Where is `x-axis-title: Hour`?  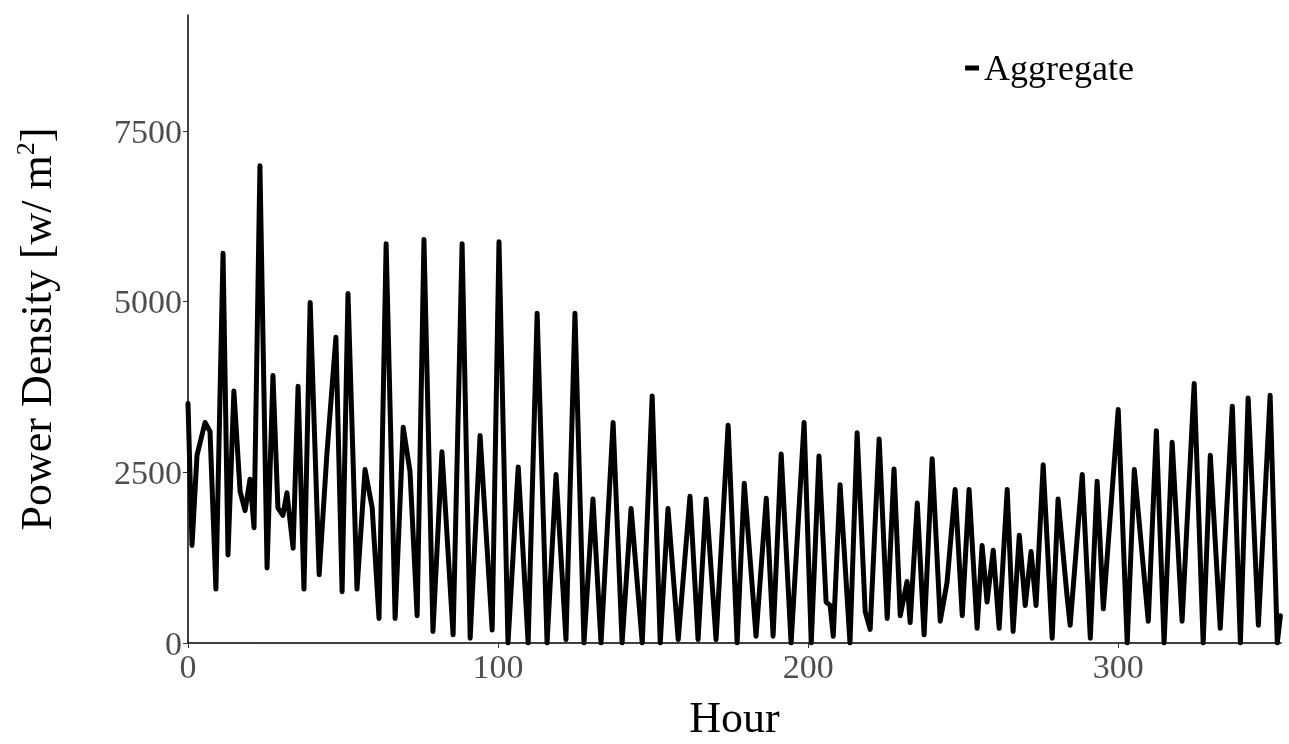 x-axis-title: Hour is located at coordinates (735, 717).